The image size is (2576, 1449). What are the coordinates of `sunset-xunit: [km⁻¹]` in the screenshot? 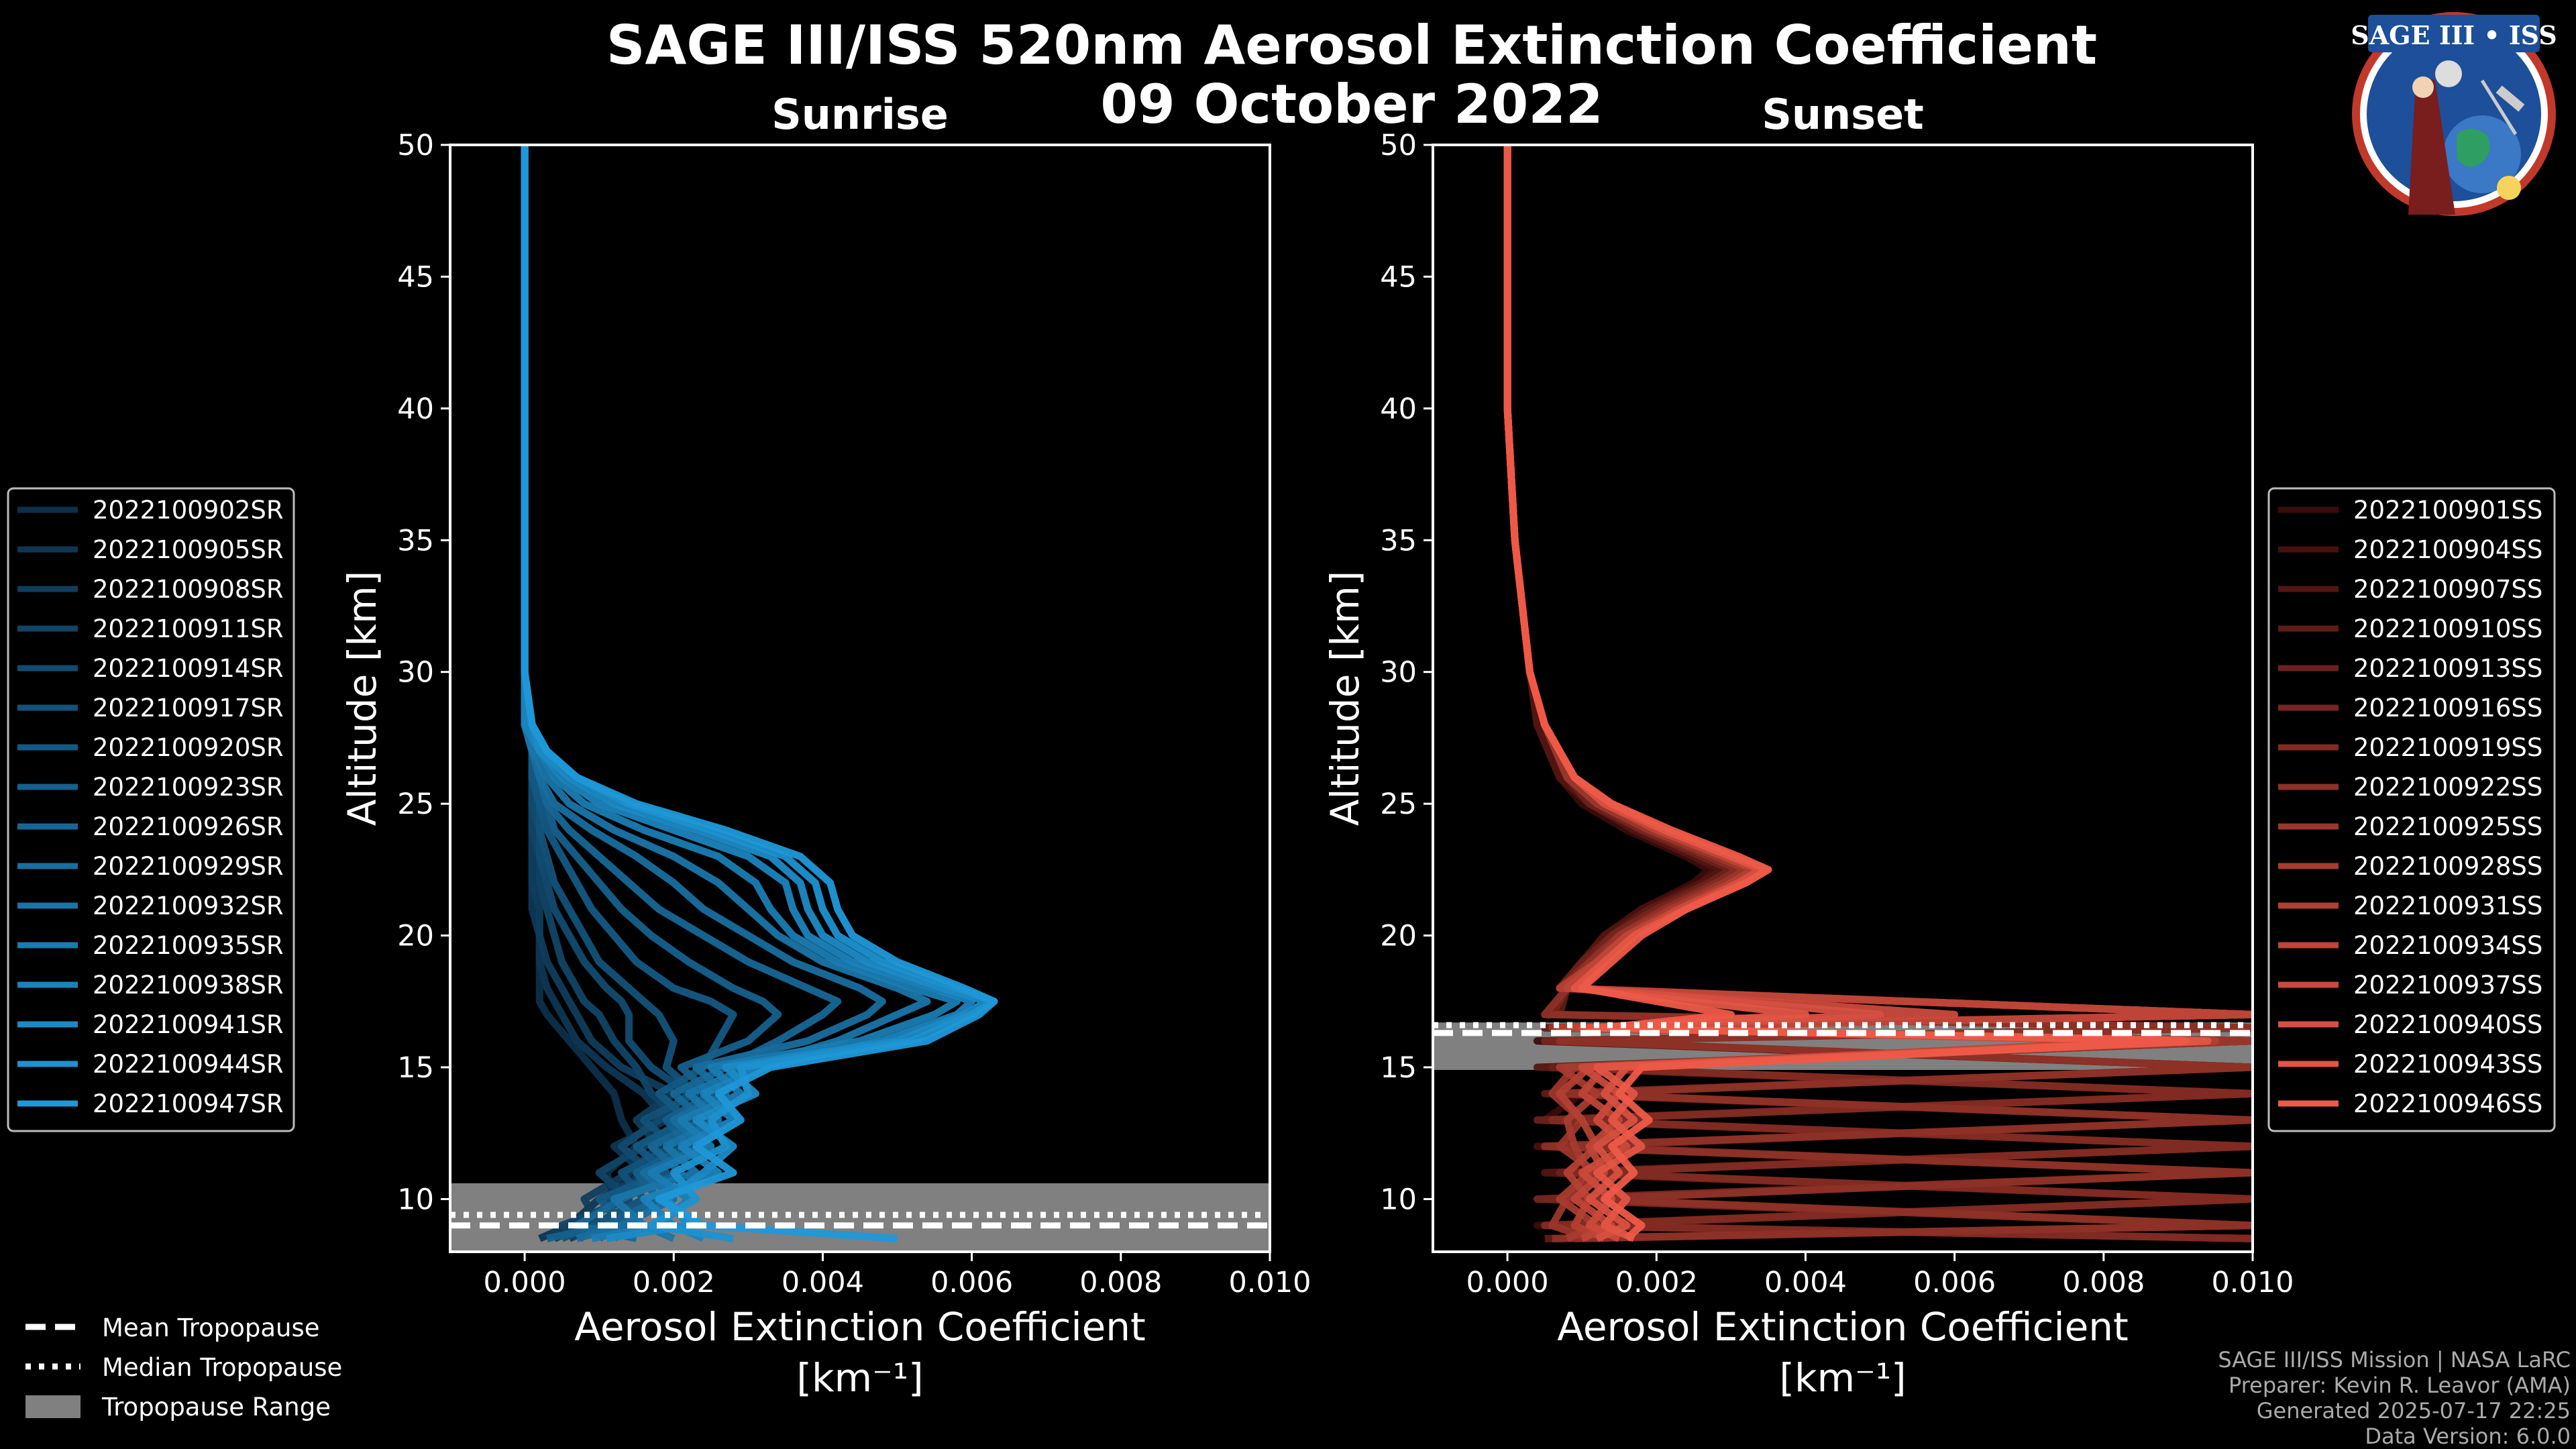 It's located at (1842, 1378).